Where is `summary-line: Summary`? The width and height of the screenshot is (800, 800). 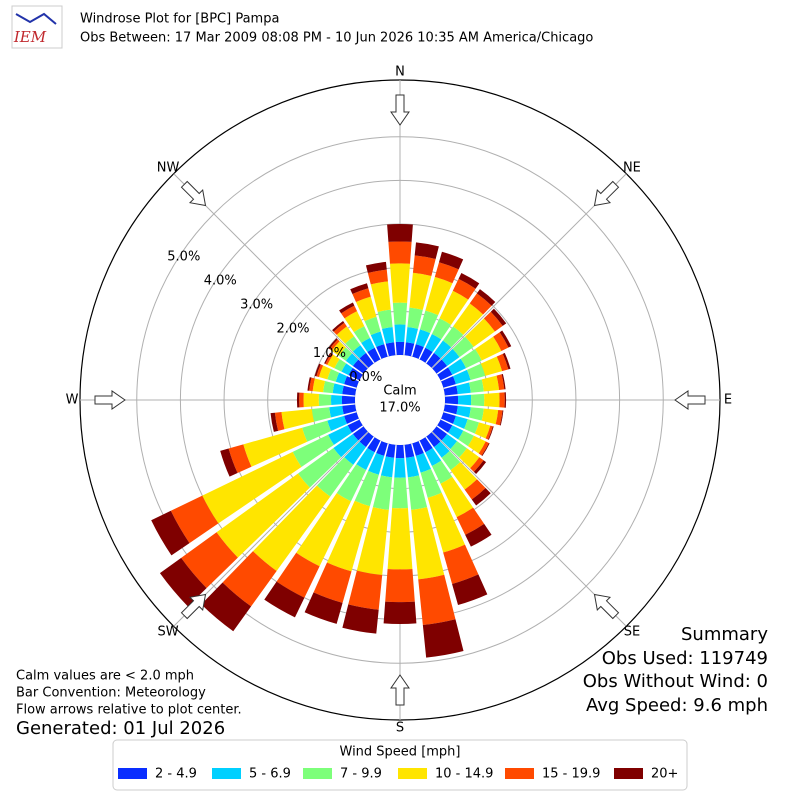 summary-line: Summary is located at coordinates (724, 634).